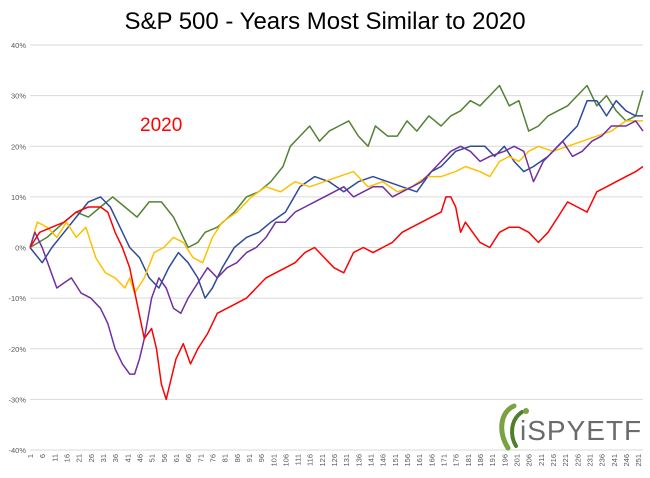 The width and height of the screenshot is (650, 478). I want to click on x-tick-label: 76, so click(212, 458).